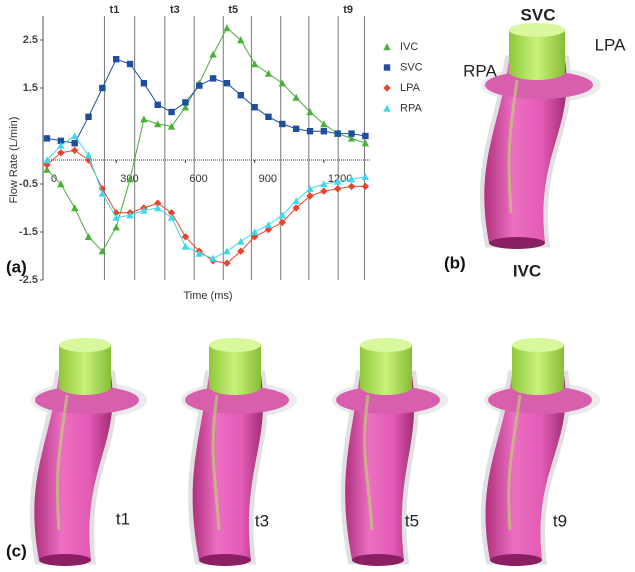 Image resolution: width=635 pixels, height=572 pixels. What do you see at coordinates (115, 10) in the screenshot?
I see `time-line-label: t1` at bounding box center [115, 10].